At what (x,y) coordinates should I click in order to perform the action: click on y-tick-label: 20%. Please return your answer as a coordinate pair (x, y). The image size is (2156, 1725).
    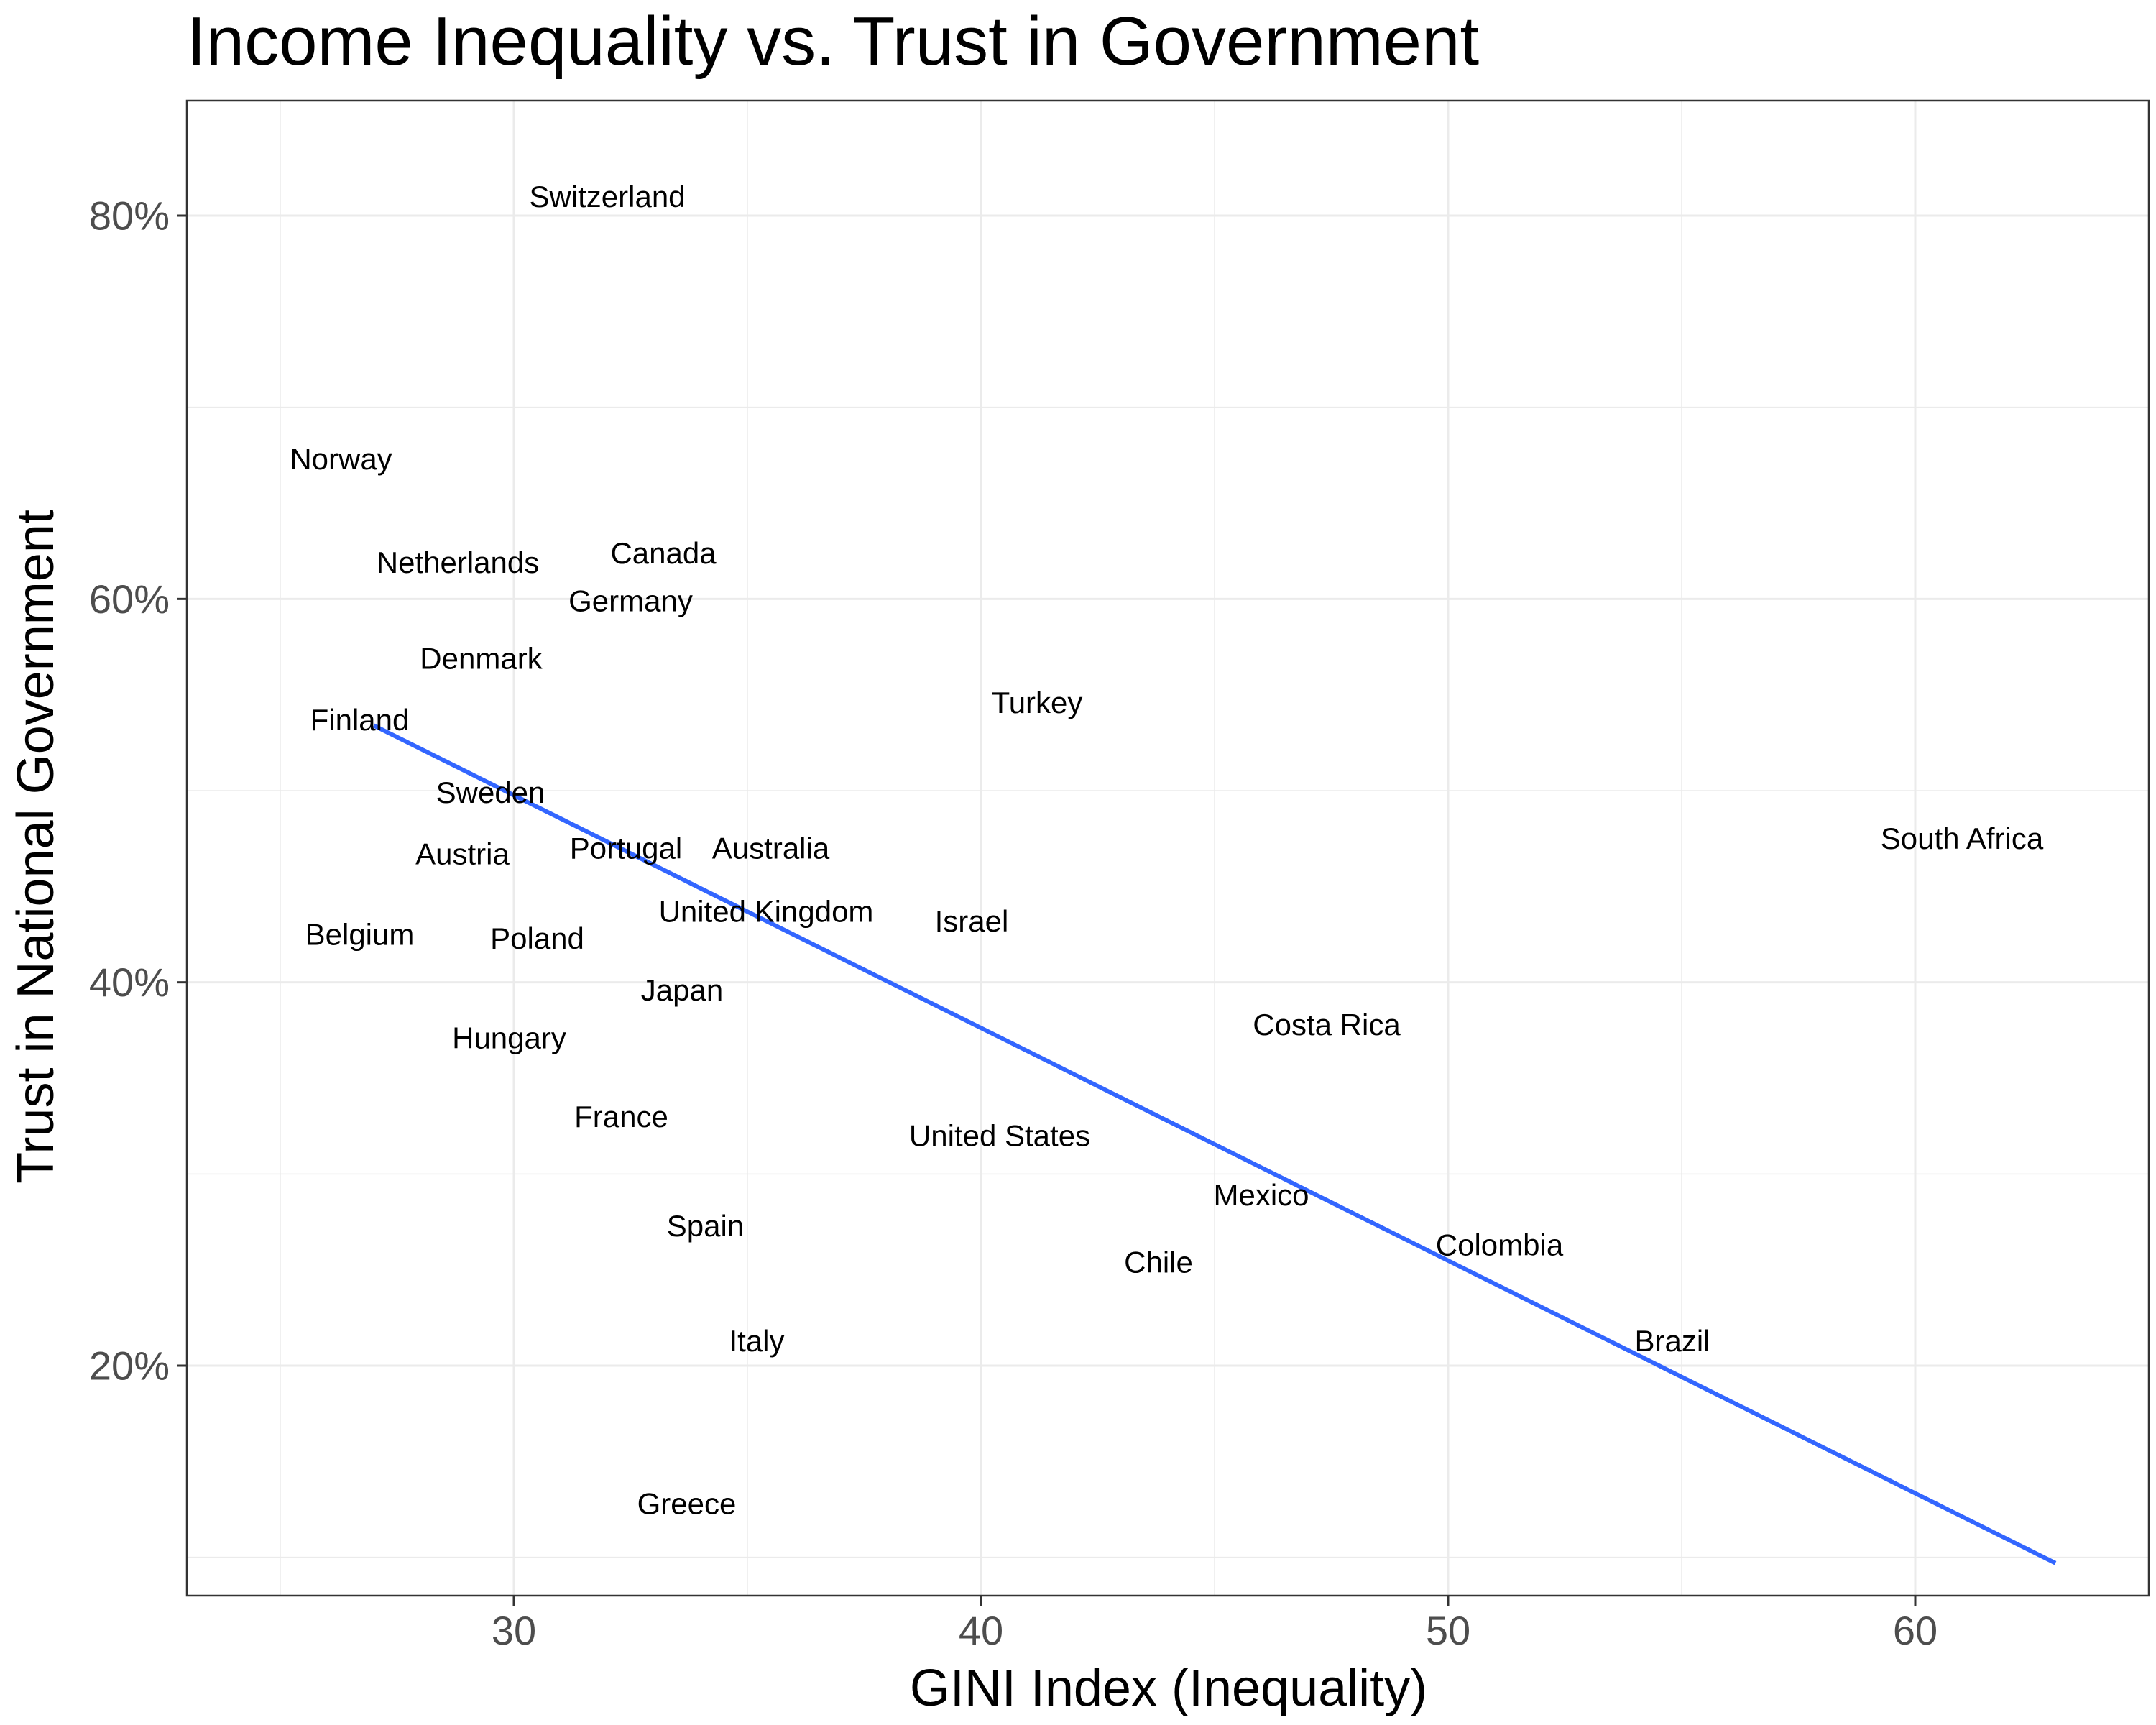
    Looking at the image, I should click on (130, 1366).